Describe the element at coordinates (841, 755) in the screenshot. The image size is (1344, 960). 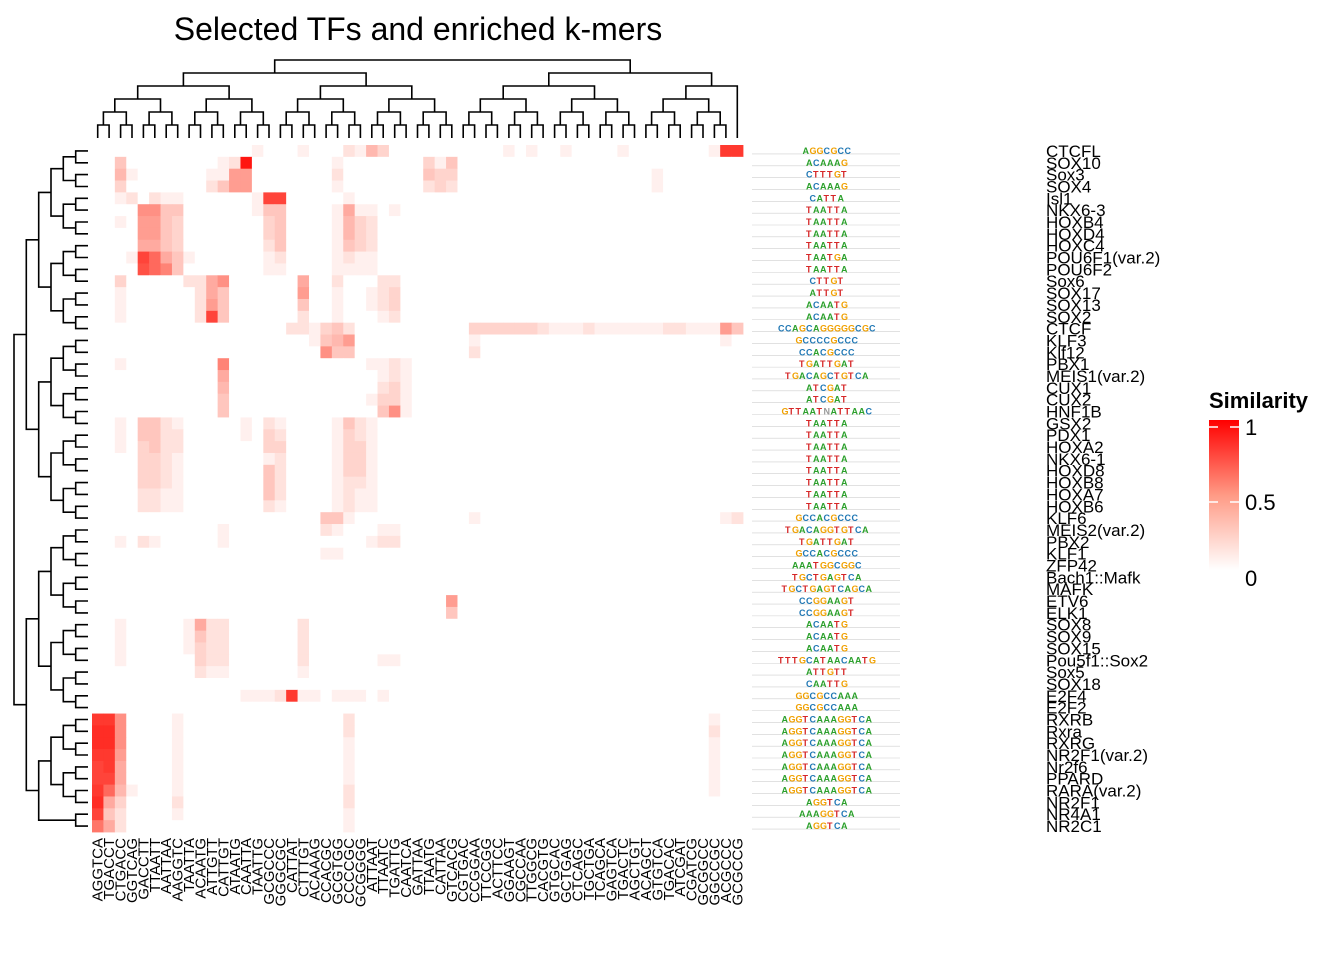
I see `logo-letter: G` at that location.